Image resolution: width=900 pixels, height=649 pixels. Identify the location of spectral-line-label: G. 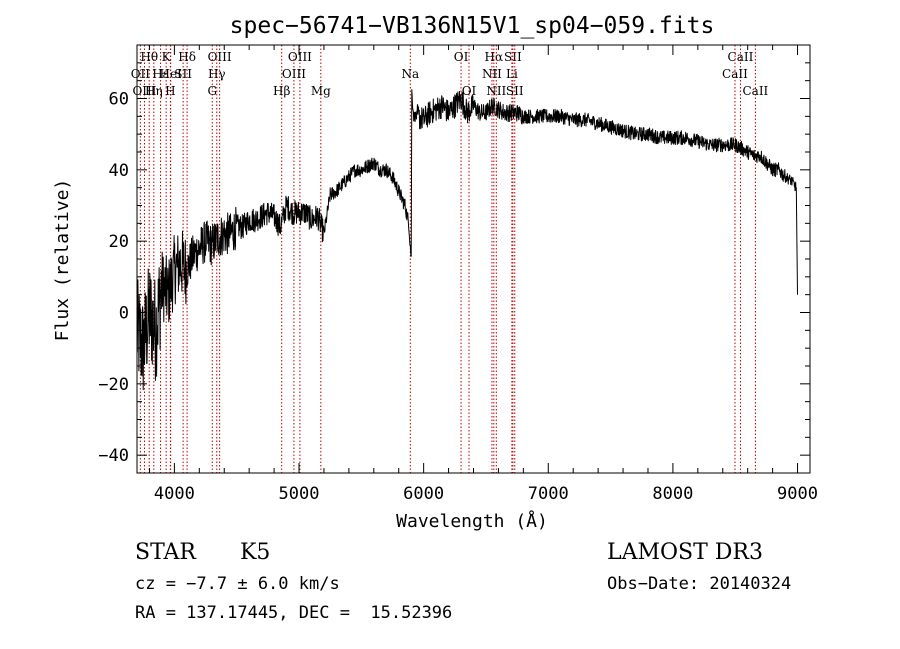
(212, 91).